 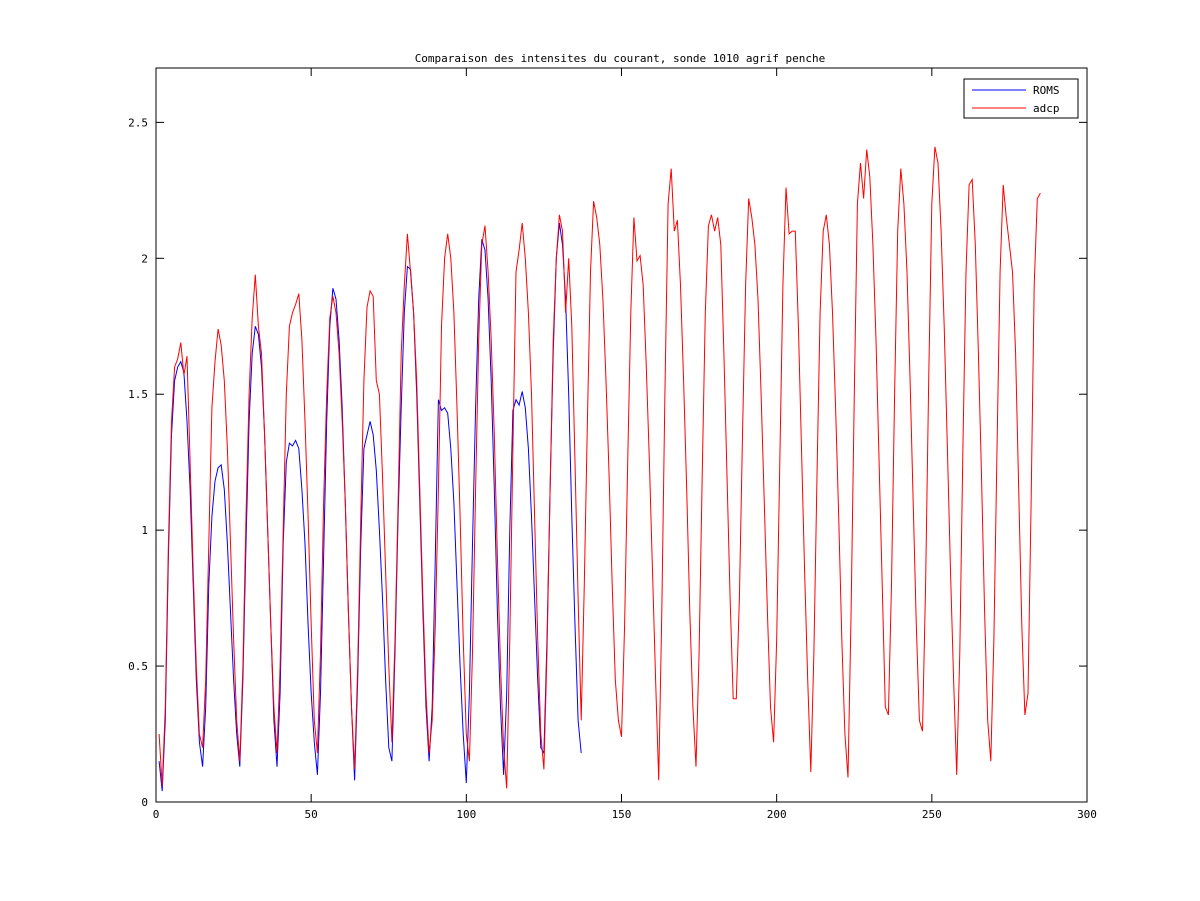 I want to click on y-tick-label: 2, so click(x=144, y=258).